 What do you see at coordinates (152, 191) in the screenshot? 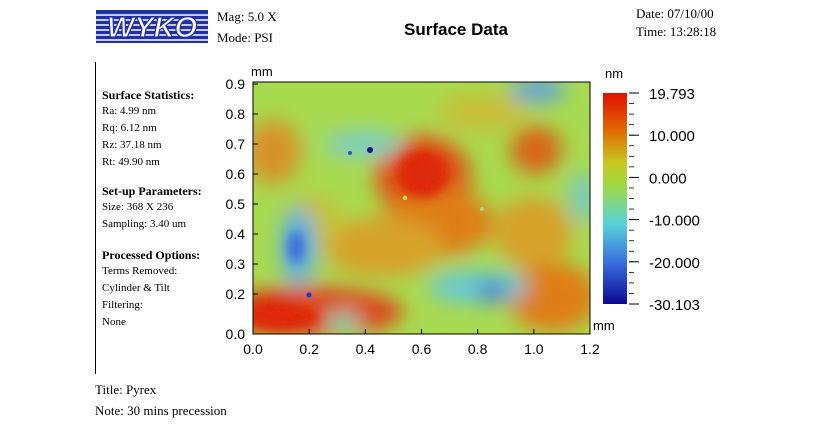
I see `setup-heading: Set-up Parameters:` at bounding box center [152, 191].